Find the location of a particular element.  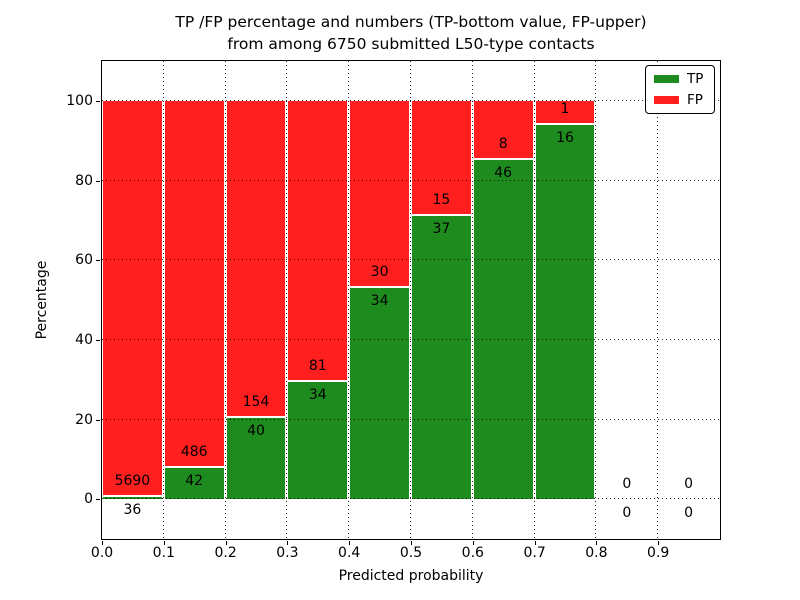

y-tick-label: 80 is located at coordinates (84, 180).